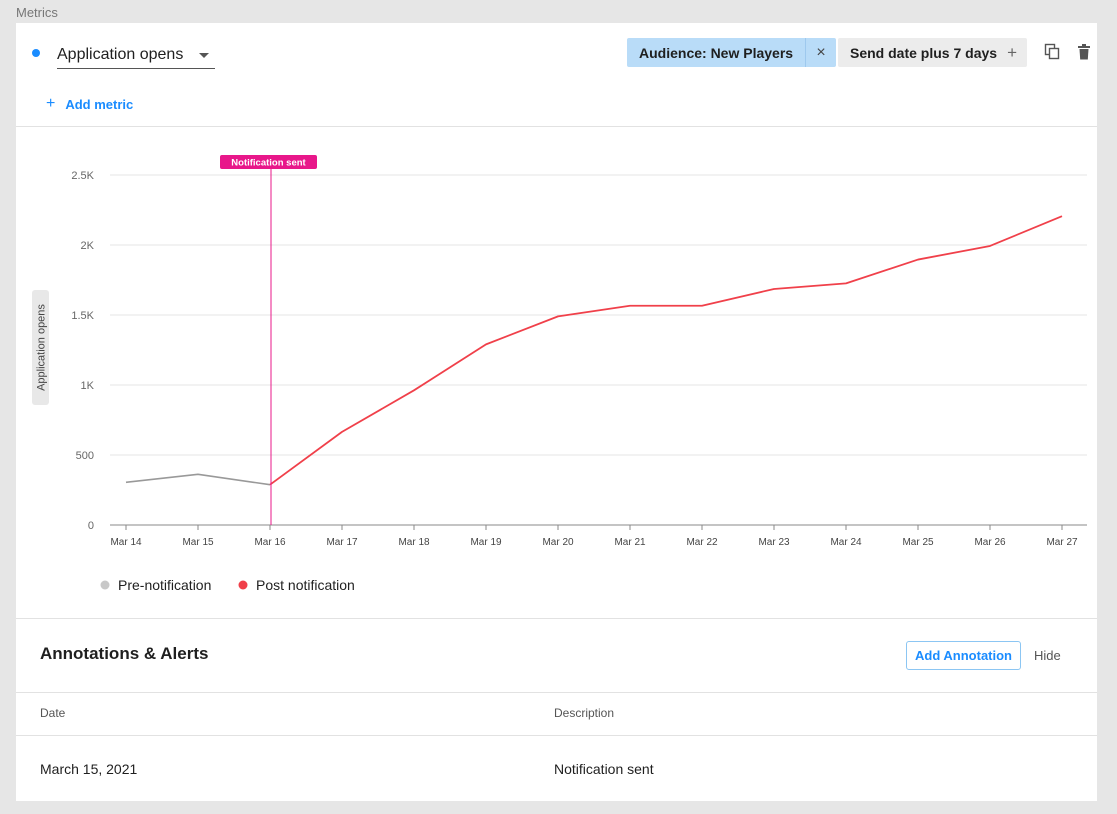  Describe the element at coordinates (556, 126) in the screenshot. I see `header-divider` at that location.